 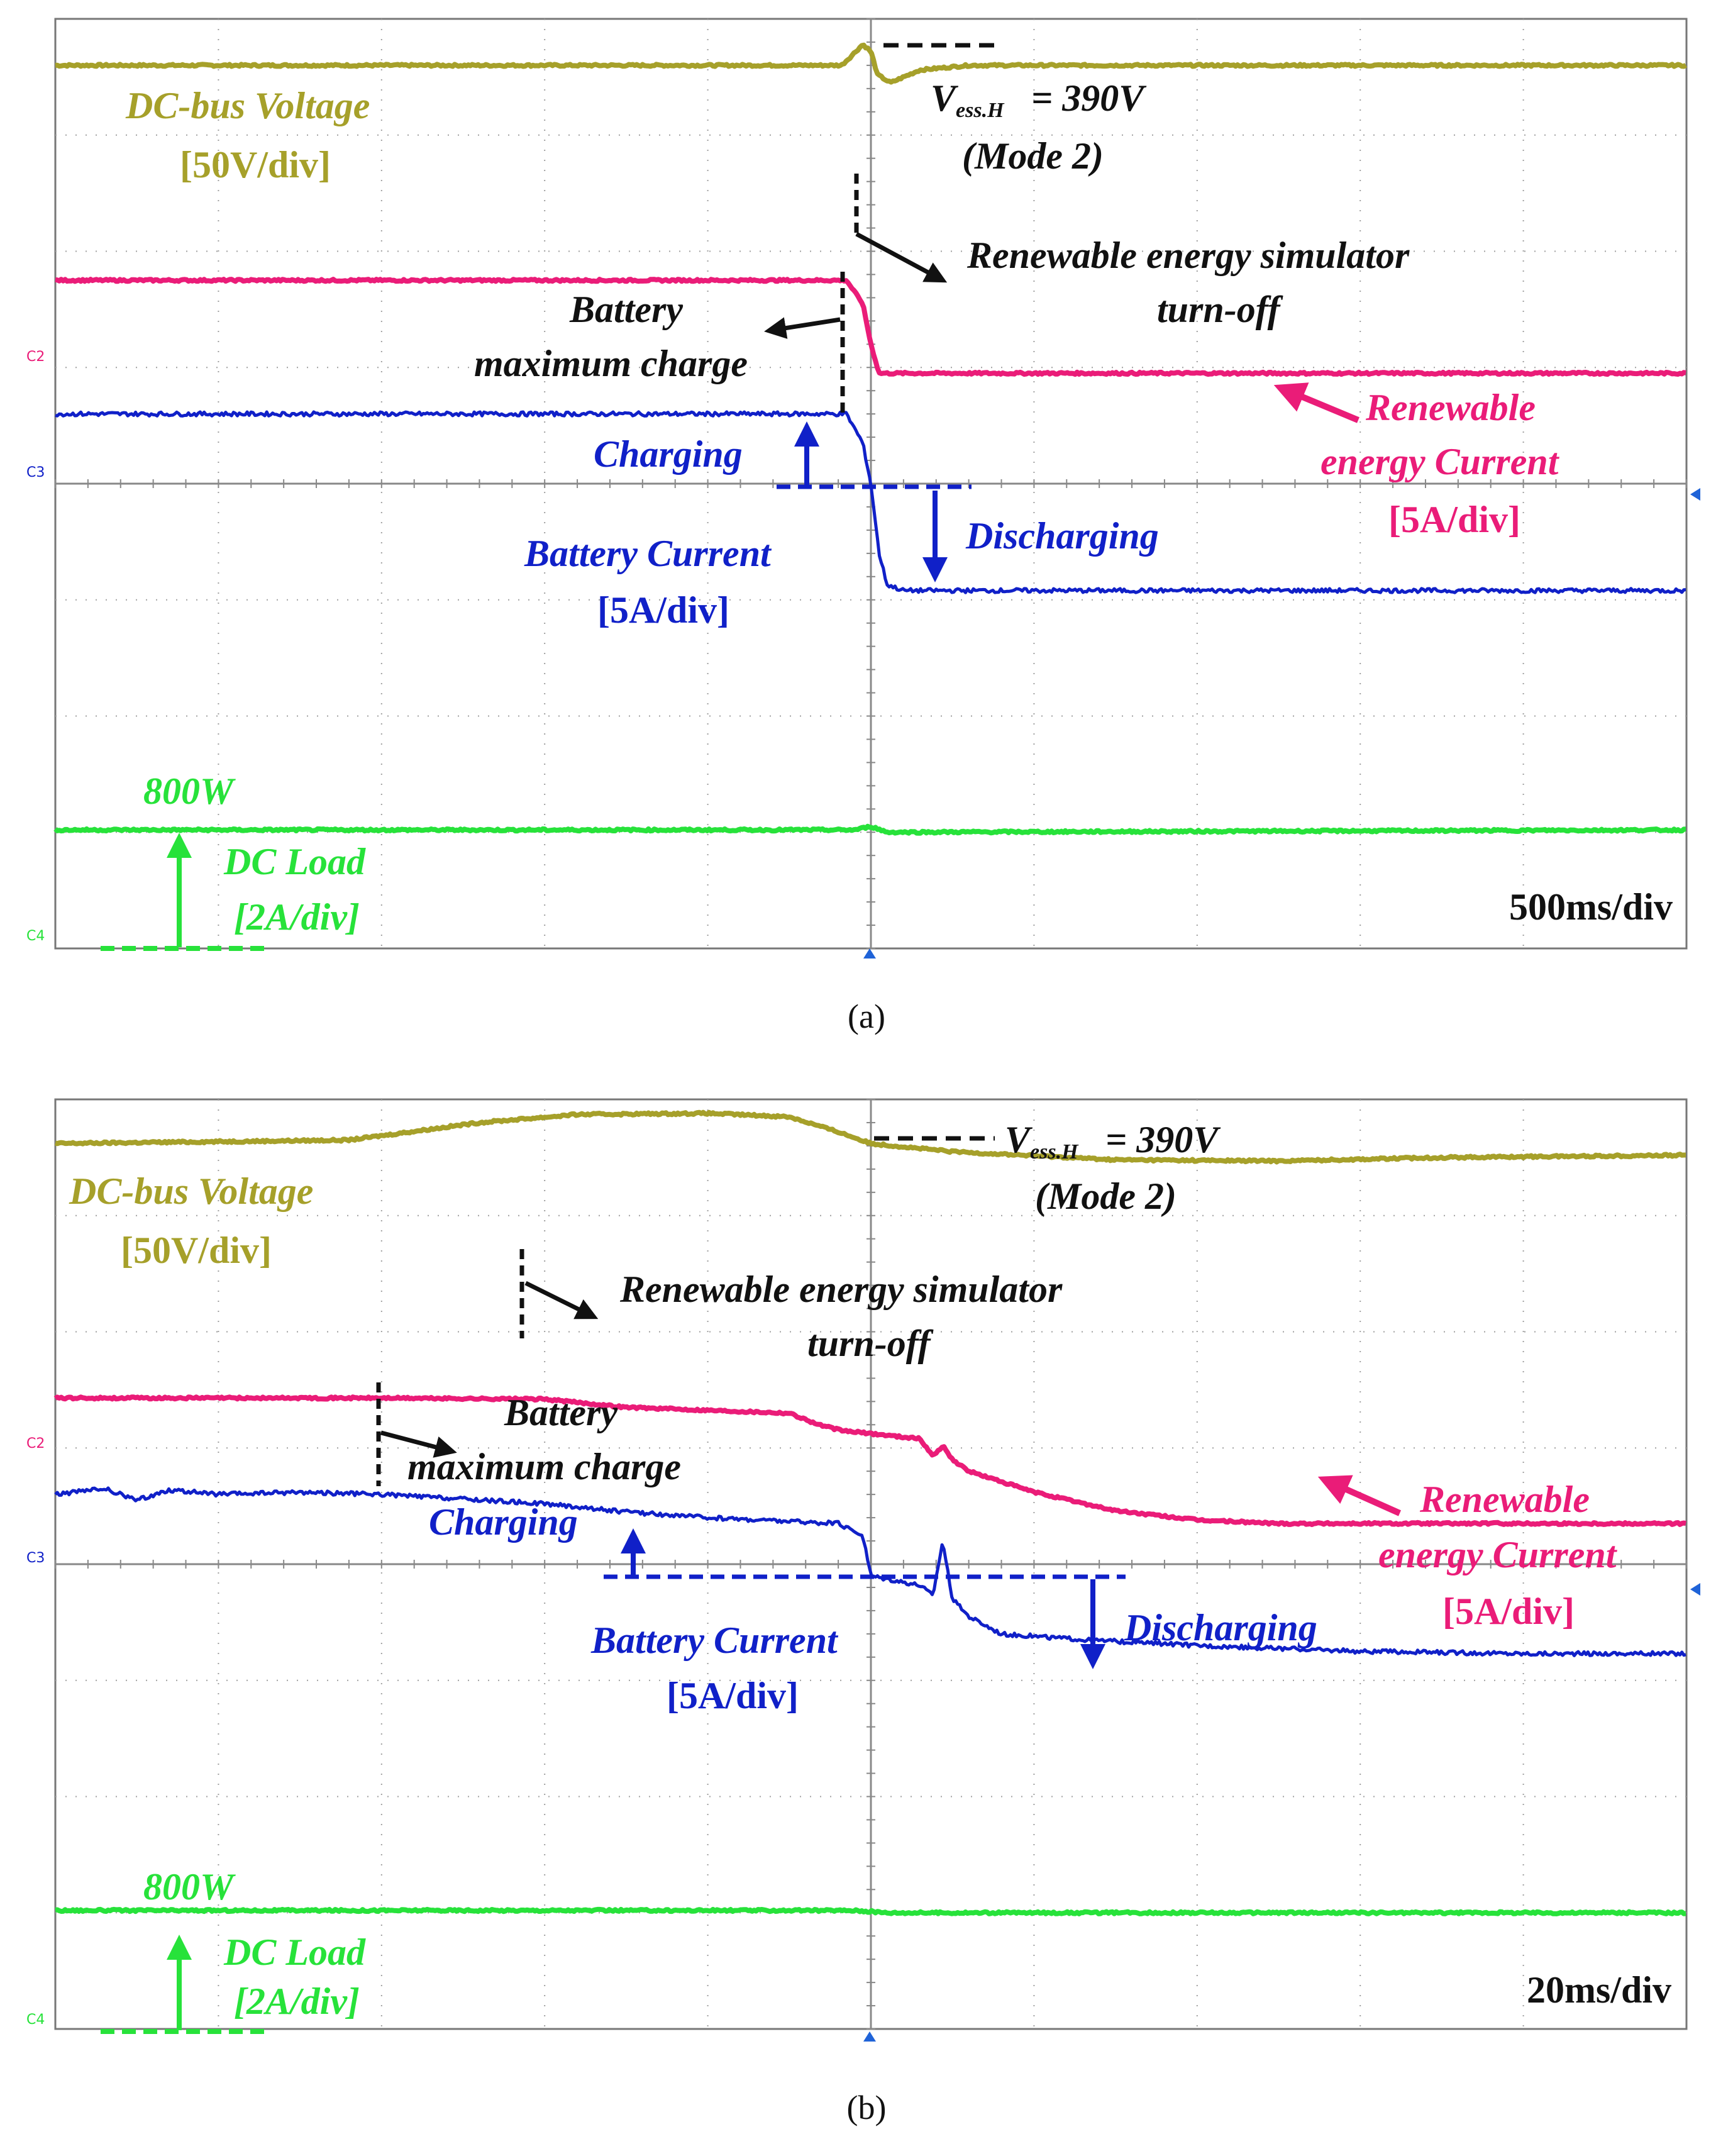 I want to click on timebase-label: 500ms/div, so click(x=1591, y=907).